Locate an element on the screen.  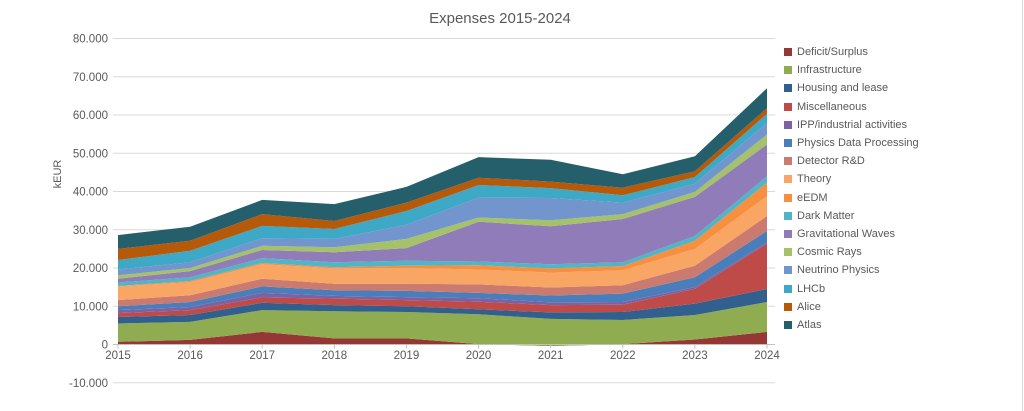
y-tick-label: 60.000 is located at coordinates (90, 116).